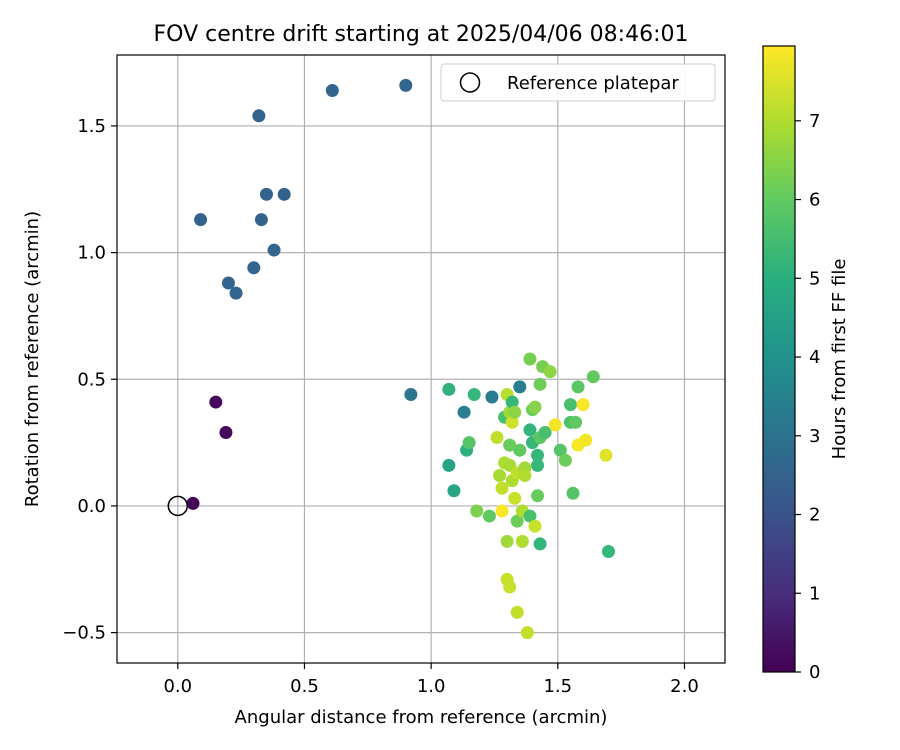 The width and height of the screenshot is (900, 750). What do you see at coordinates (470, 82) in the screenshot?
I see `legend-marker-icon` at bounding box center [470, 82].